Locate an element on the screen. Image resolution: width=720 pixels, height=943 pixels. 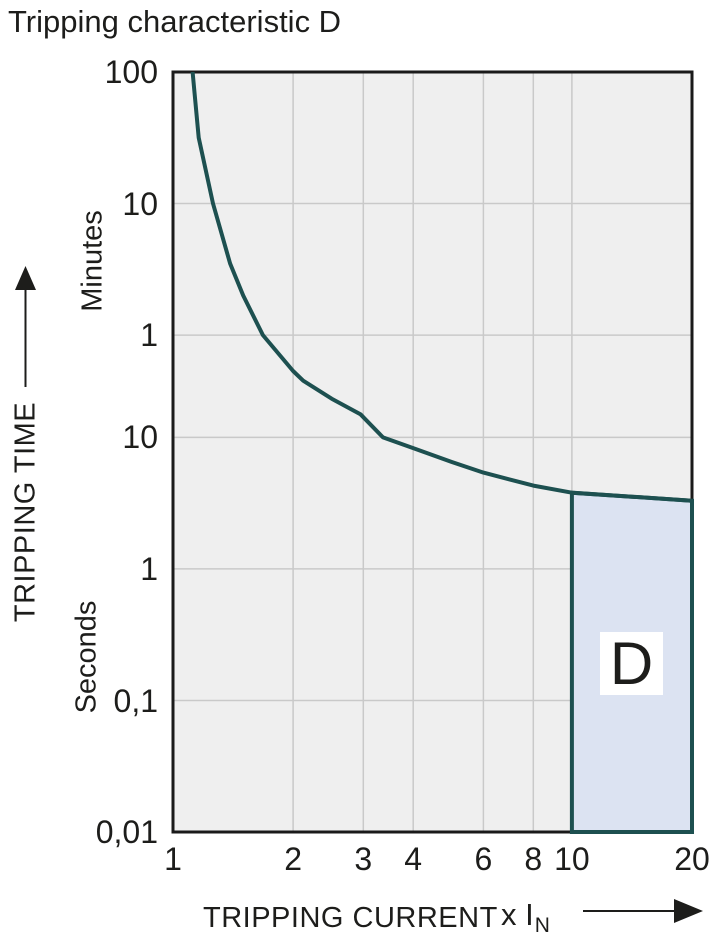
y-axis-title: TRIPPING TIME is located at coordinates (25, 512).